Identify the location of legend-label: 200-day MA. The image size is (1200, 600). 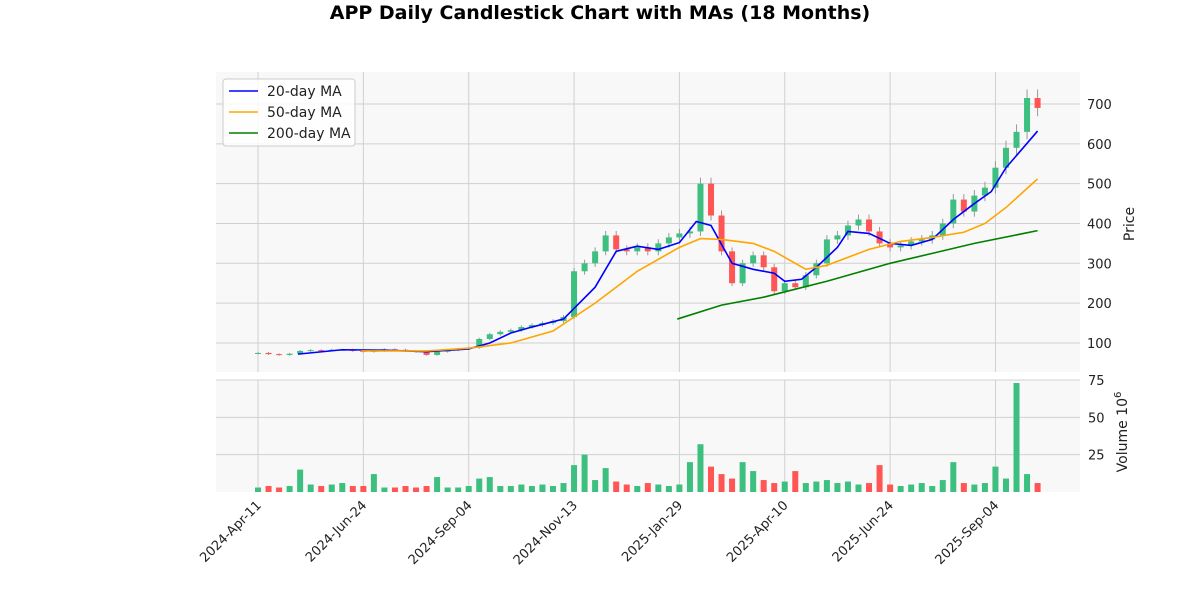
(309, 134).